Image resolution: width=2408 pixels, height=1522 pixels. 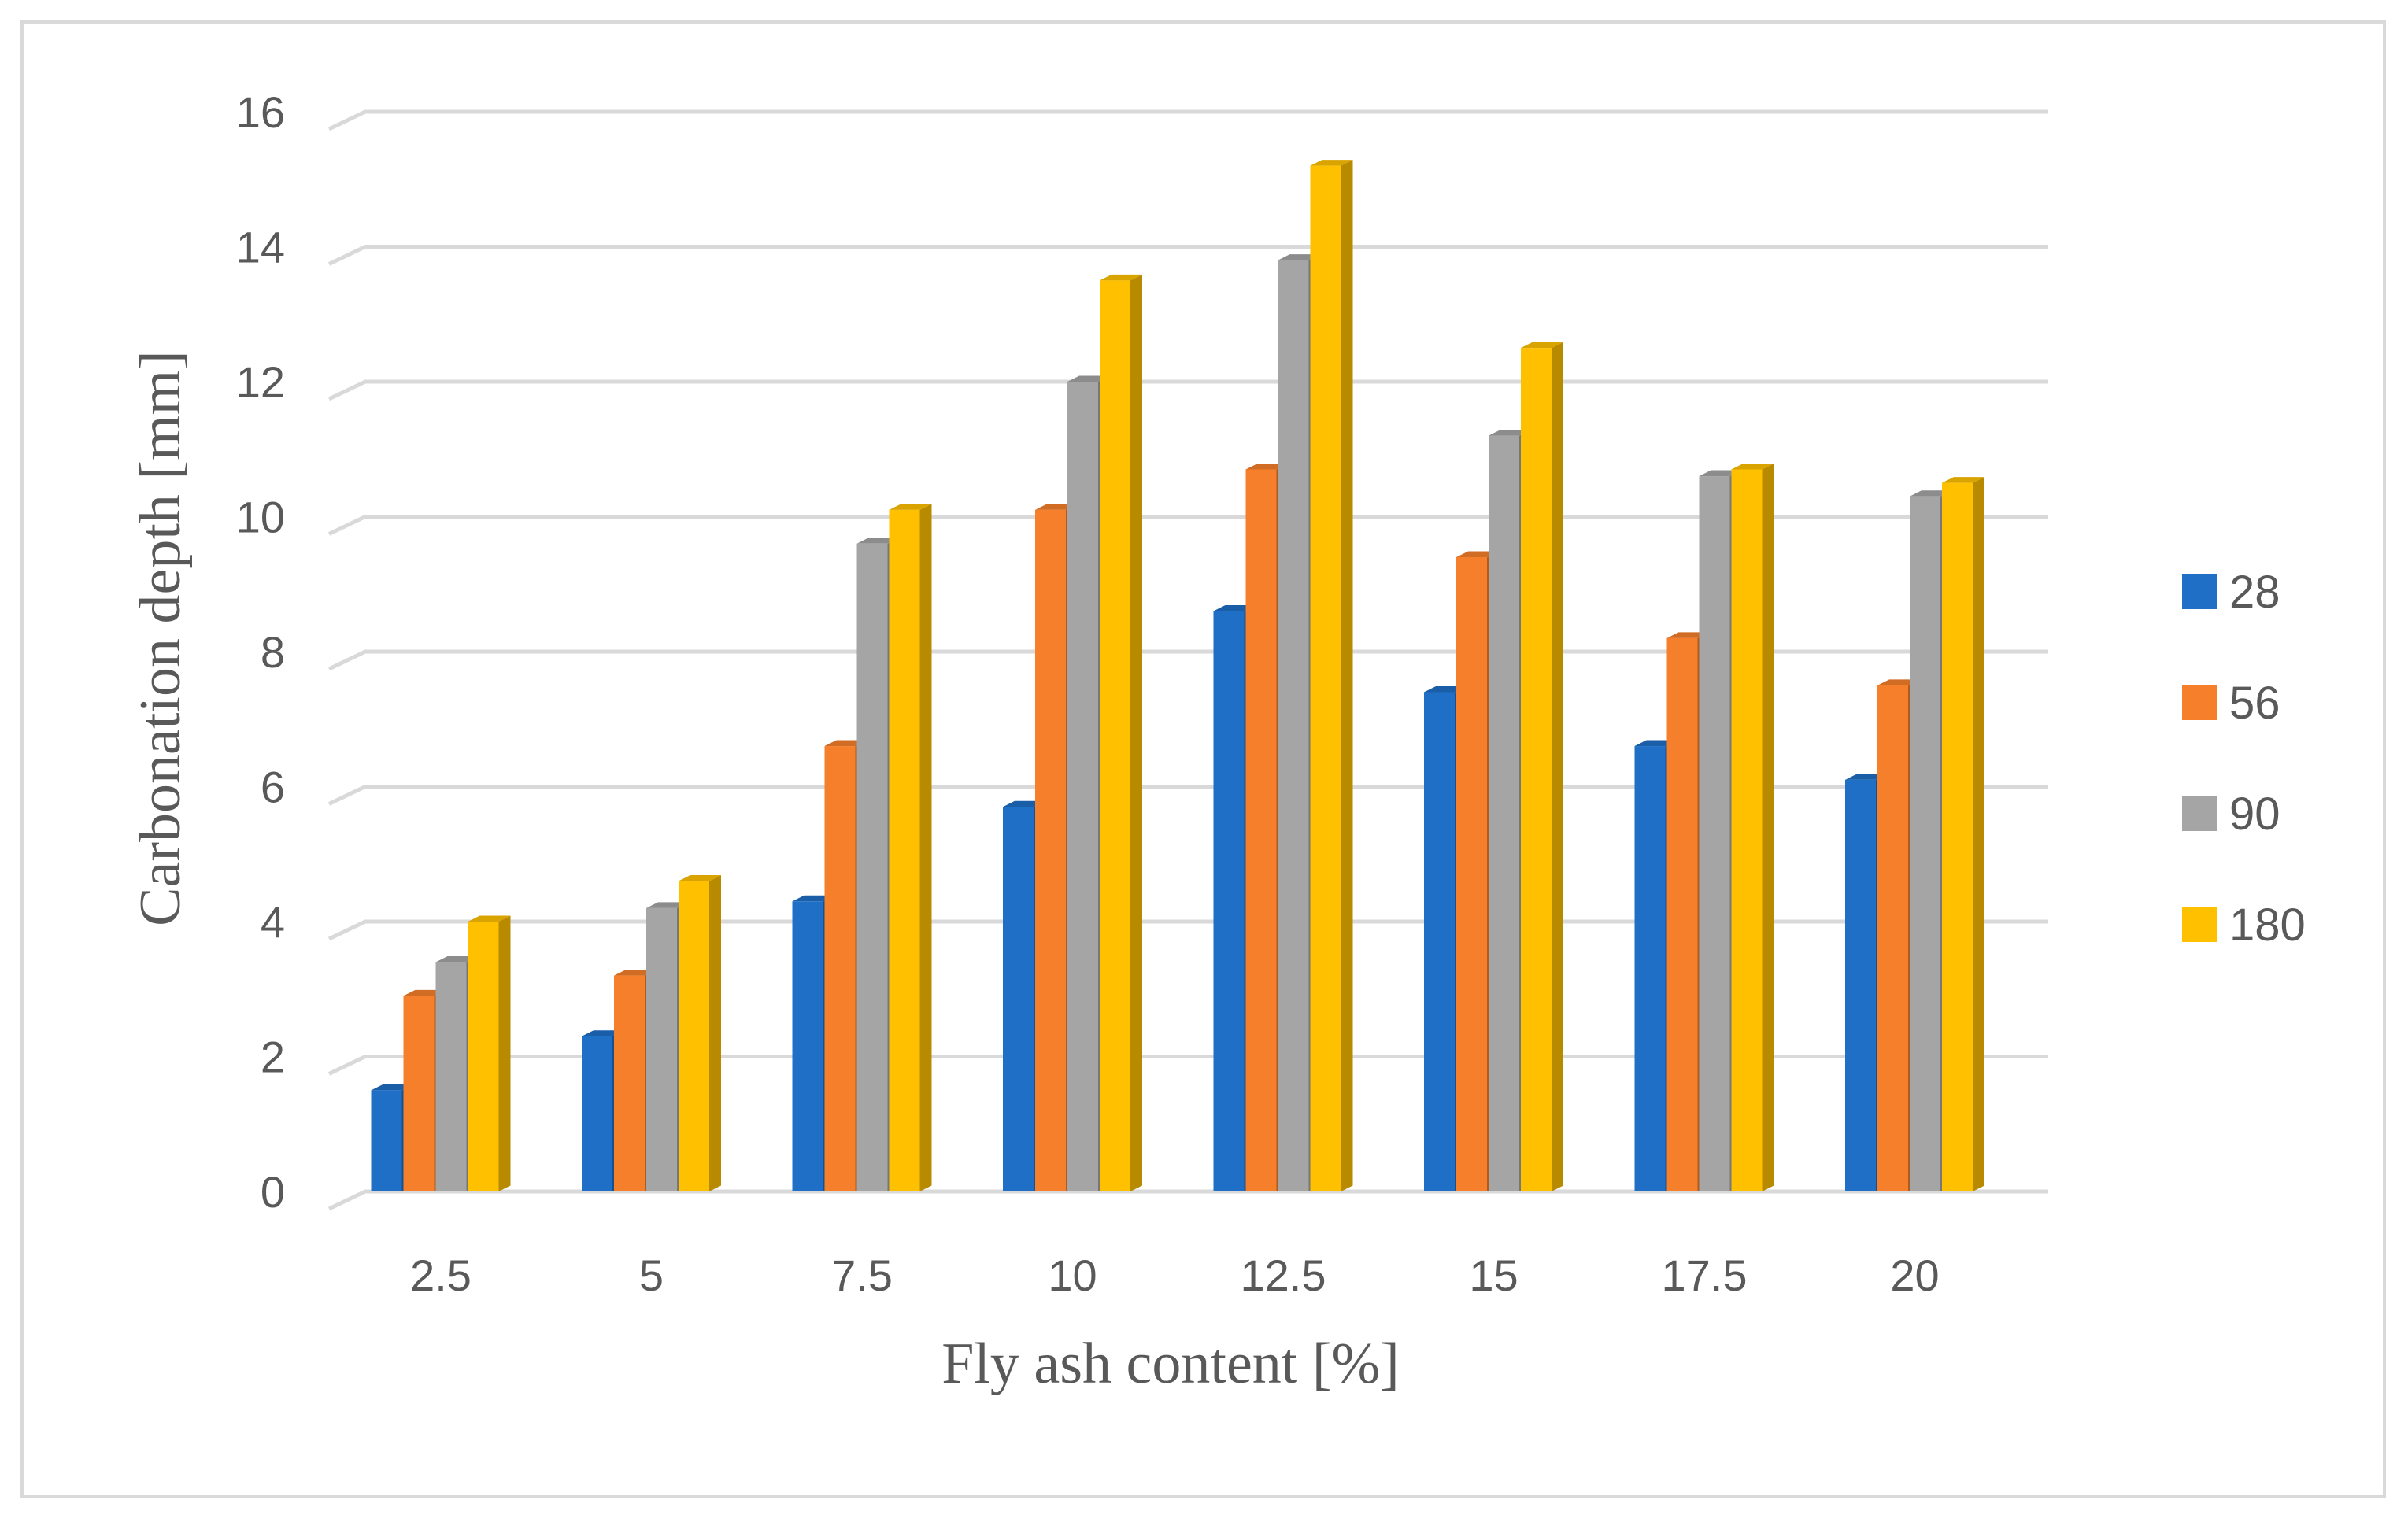 I want to click on y-tick-label: 12, so click(x=260, y=382).